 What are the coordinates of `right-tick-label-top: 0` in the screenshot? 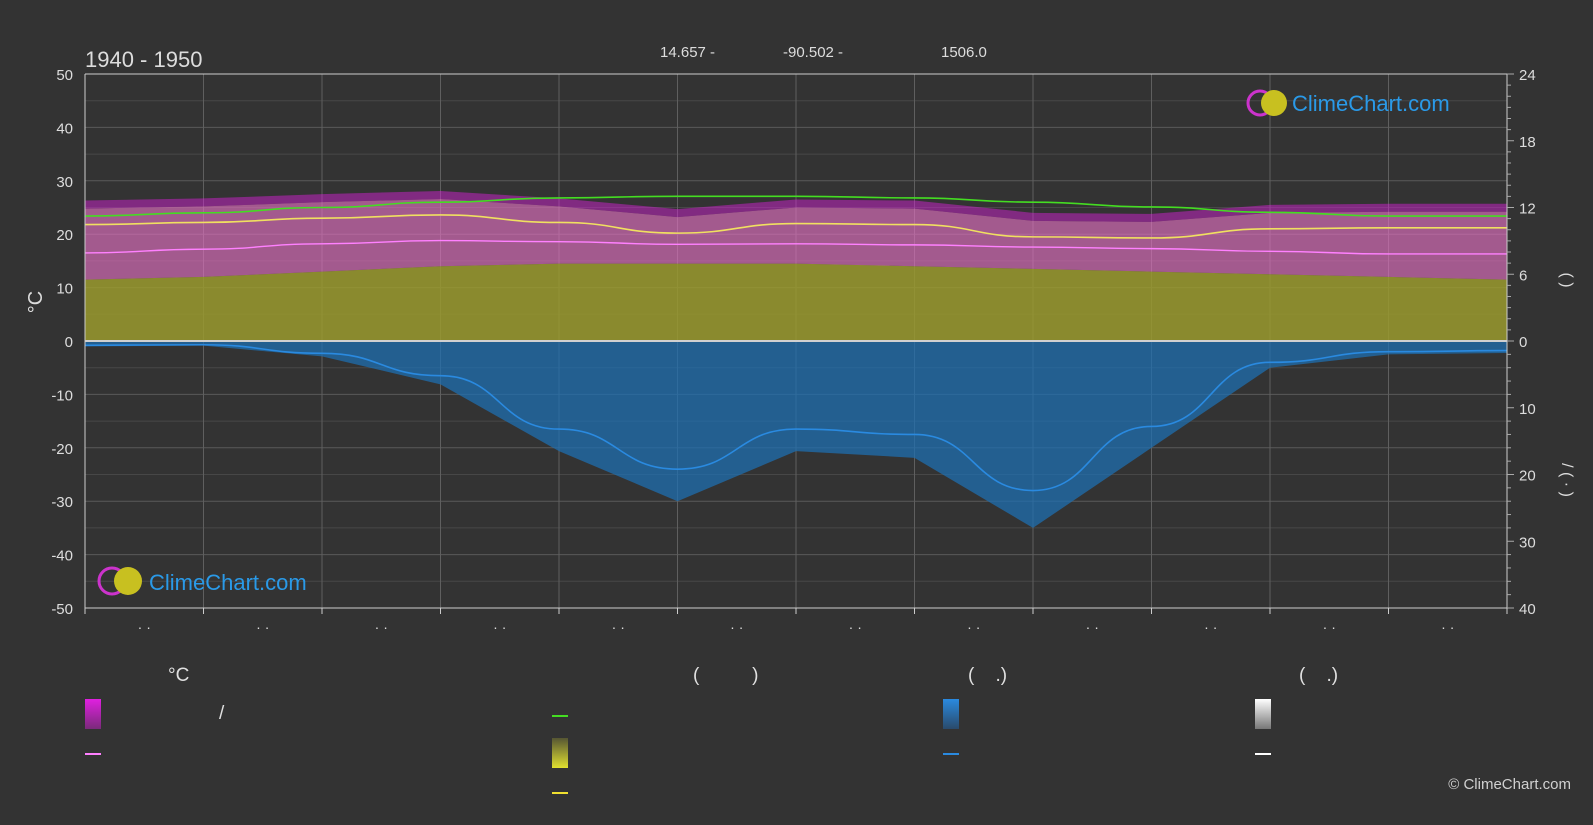 It's located at (1523, 342).